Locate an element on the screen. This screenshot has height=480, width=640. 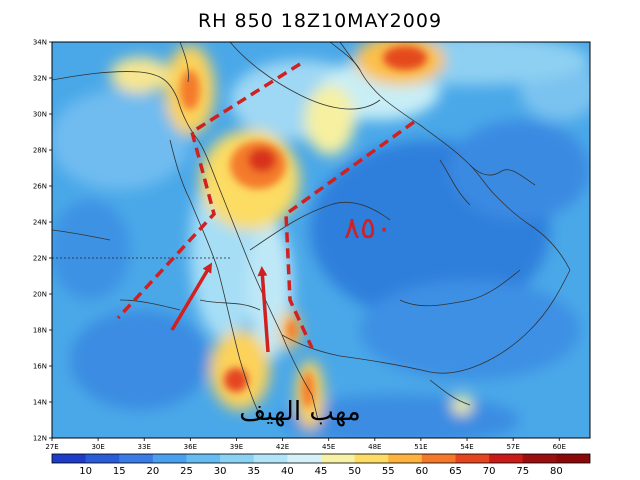
colorbar-label: 70 is located at coordinates (489, 471).